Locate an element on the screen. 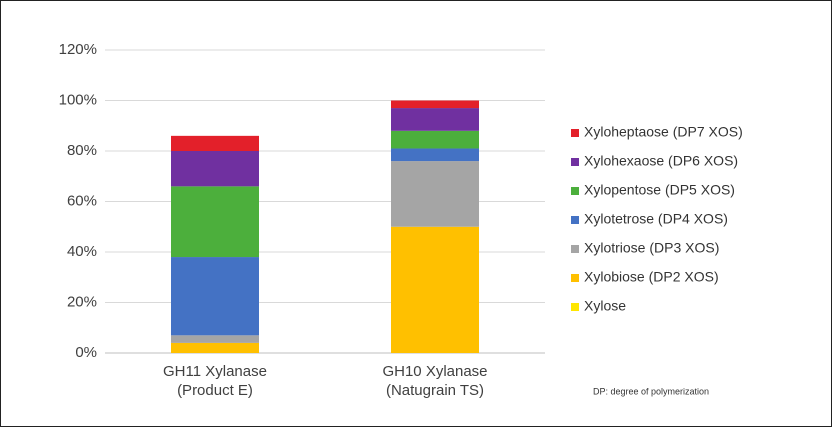 The image size is (832, 427). legend-label: Xyloheptaose (DP7 XOS) is located at coordinates (663, 132).